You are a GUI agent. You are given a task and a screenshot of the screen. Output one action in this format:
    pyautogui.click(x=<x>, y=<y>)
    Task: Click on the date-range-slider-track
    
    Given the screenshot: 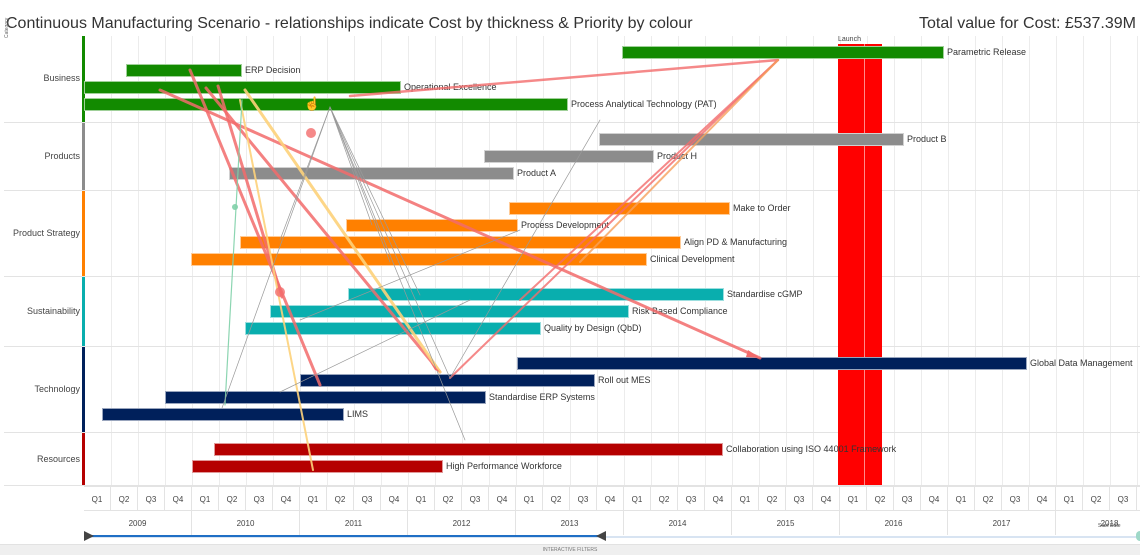 What is the action you would take?
    pyautogui.click(x=612, y=537)
    